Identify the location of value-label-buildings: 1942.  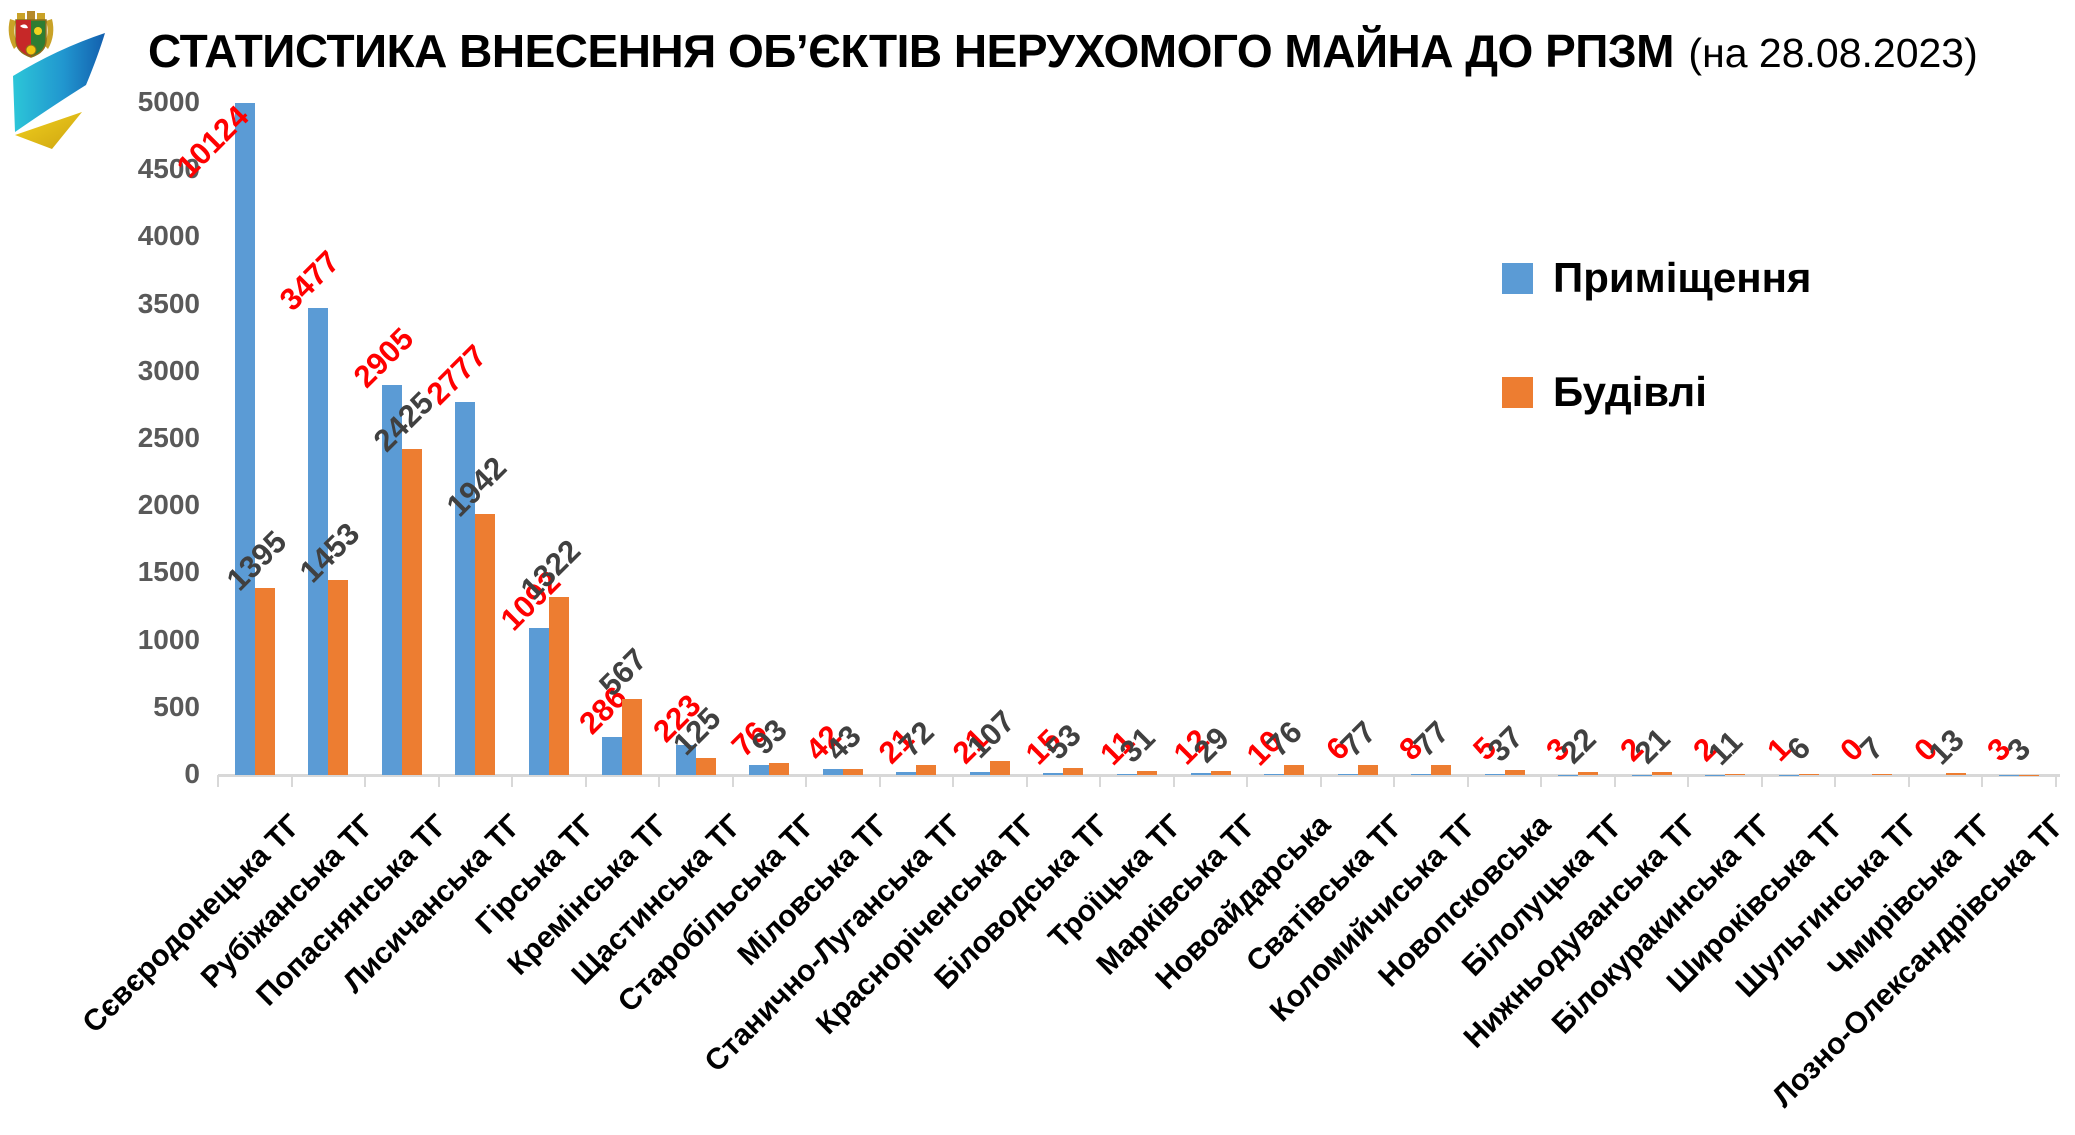
(477, 486).